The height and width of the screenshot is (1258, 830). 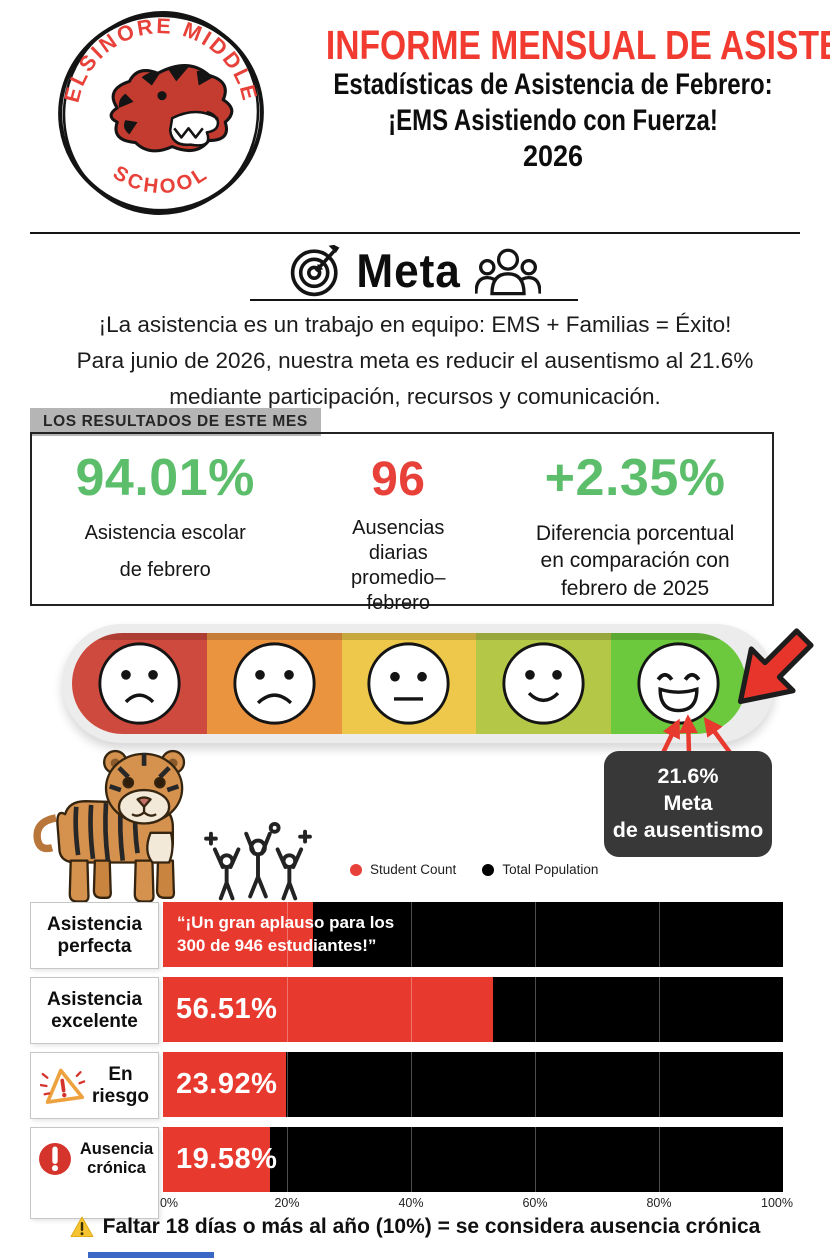 What do you see at coordinates (274, 683) in the screenshot?
I see `mood-sad` at bounding box center [274, 683].